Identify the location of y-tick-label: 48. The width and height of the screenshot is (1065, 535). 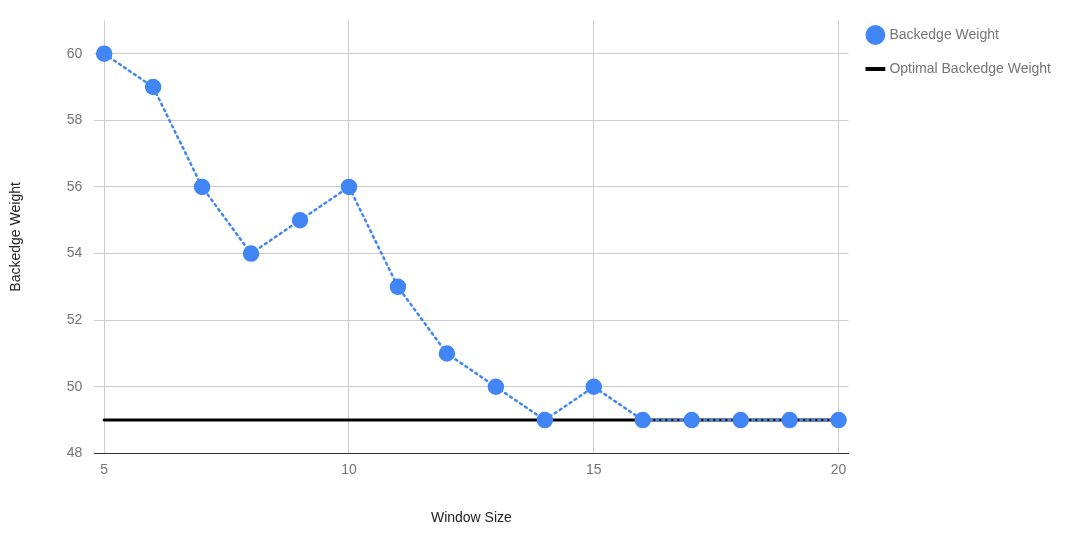
(74, 452).